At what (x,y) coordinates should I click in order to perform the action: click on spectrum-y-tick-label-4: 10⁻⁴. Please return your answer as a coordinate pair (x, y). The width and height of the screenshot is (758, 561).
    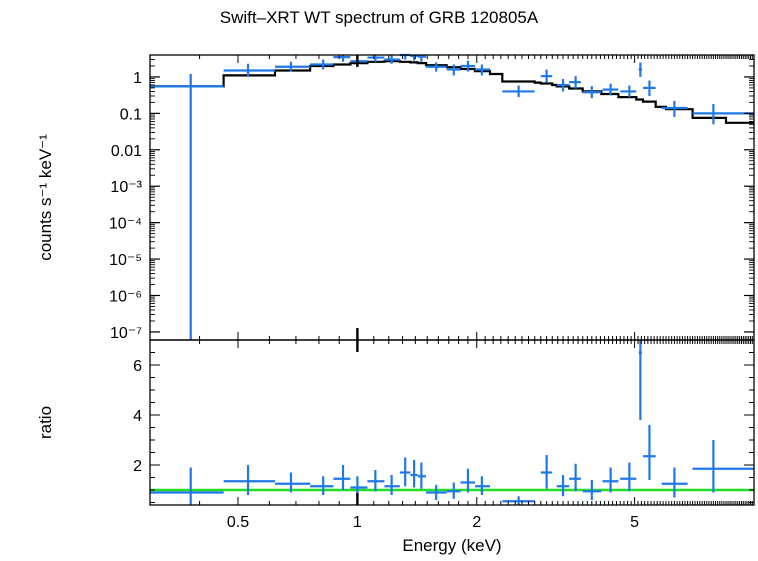
    Looking at the image, I should click on (125, 224).